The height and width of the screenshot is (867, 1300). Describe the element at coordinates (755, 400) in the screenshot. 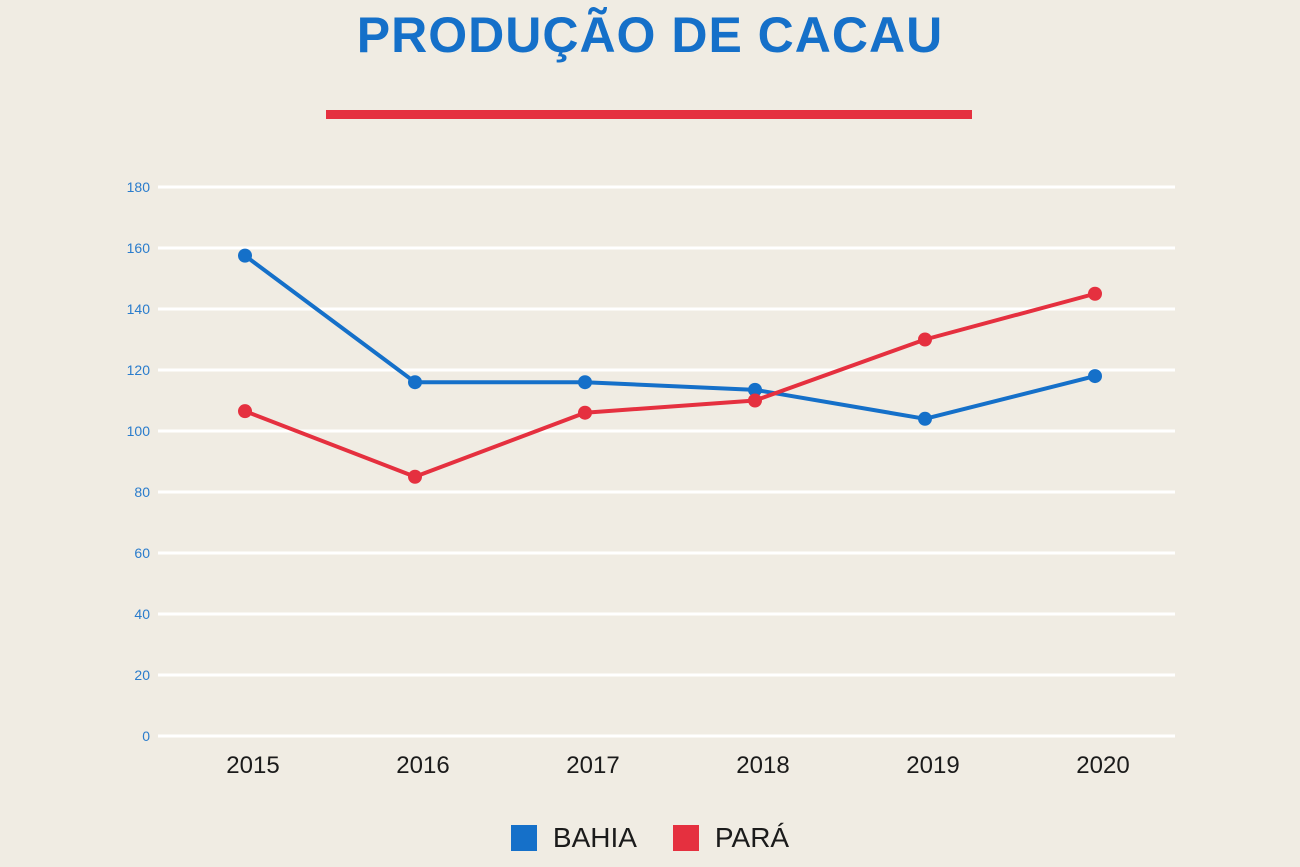

I see `data-point-para-2018` at that location.